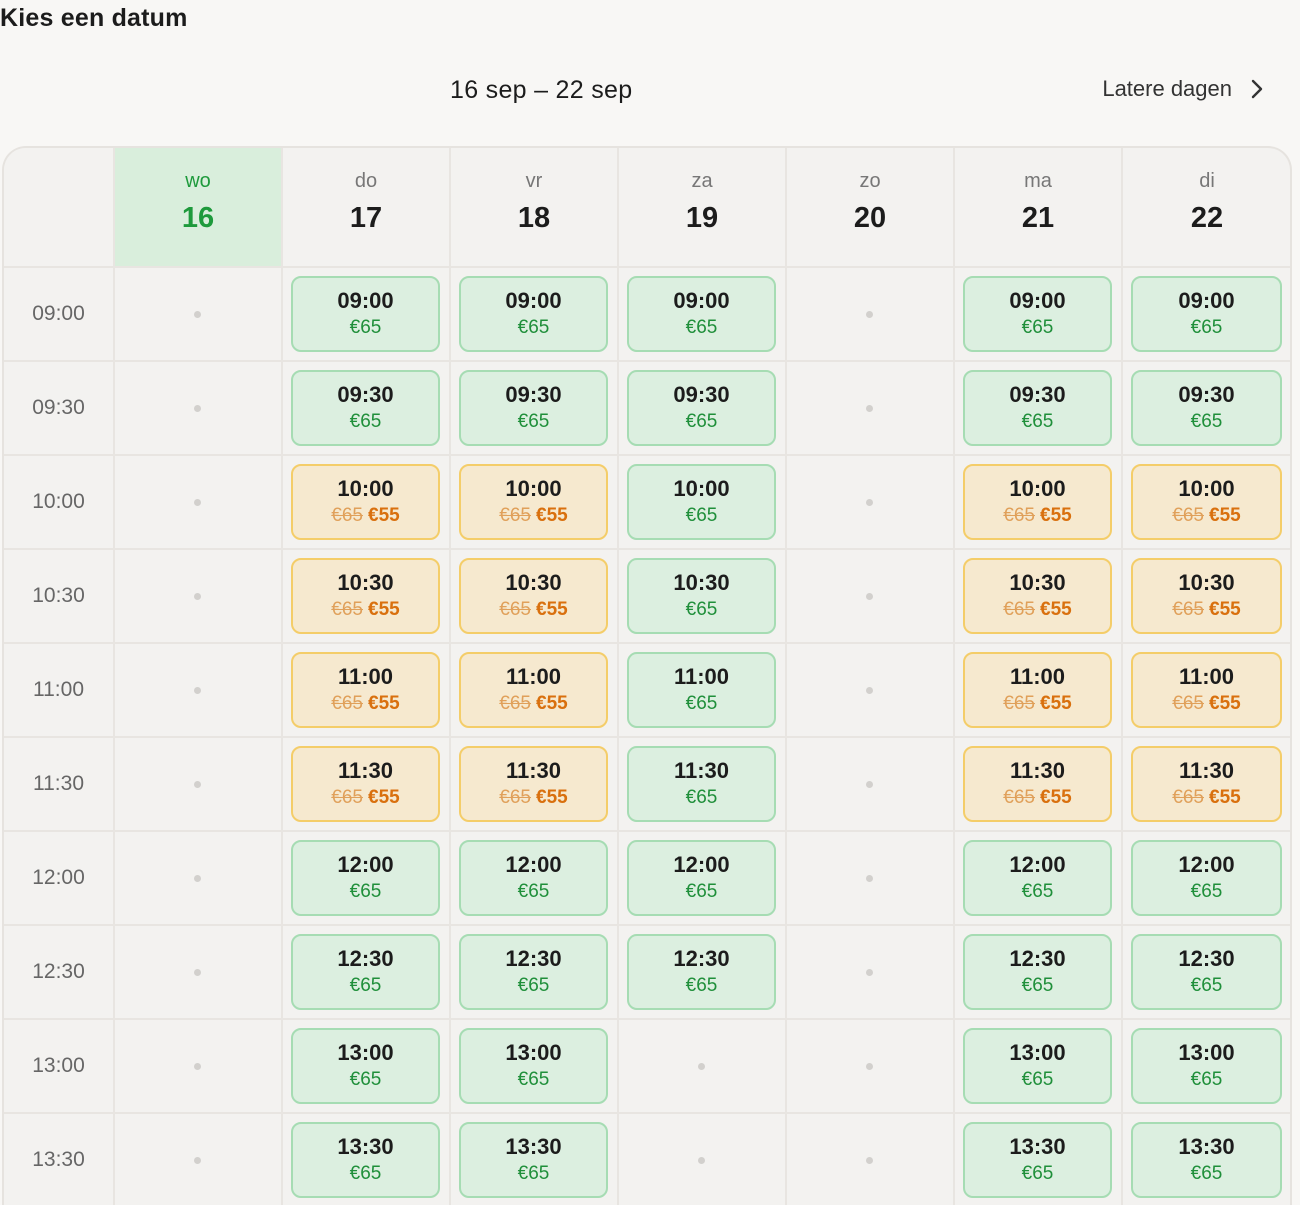 Image resolution: width=1300 pixels, height=1205 pixels. I want to click on slot-cell: 09:00 €65, so click(535, 315).